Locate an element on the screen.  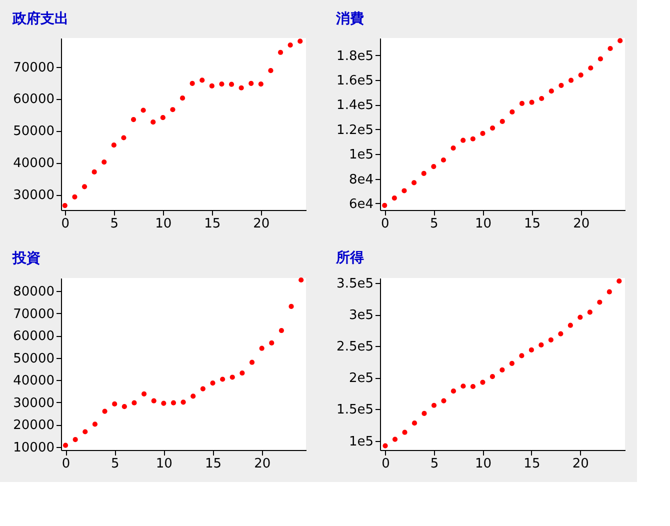
y-tick-label: 6e4 is located at coordinates (361, 204).